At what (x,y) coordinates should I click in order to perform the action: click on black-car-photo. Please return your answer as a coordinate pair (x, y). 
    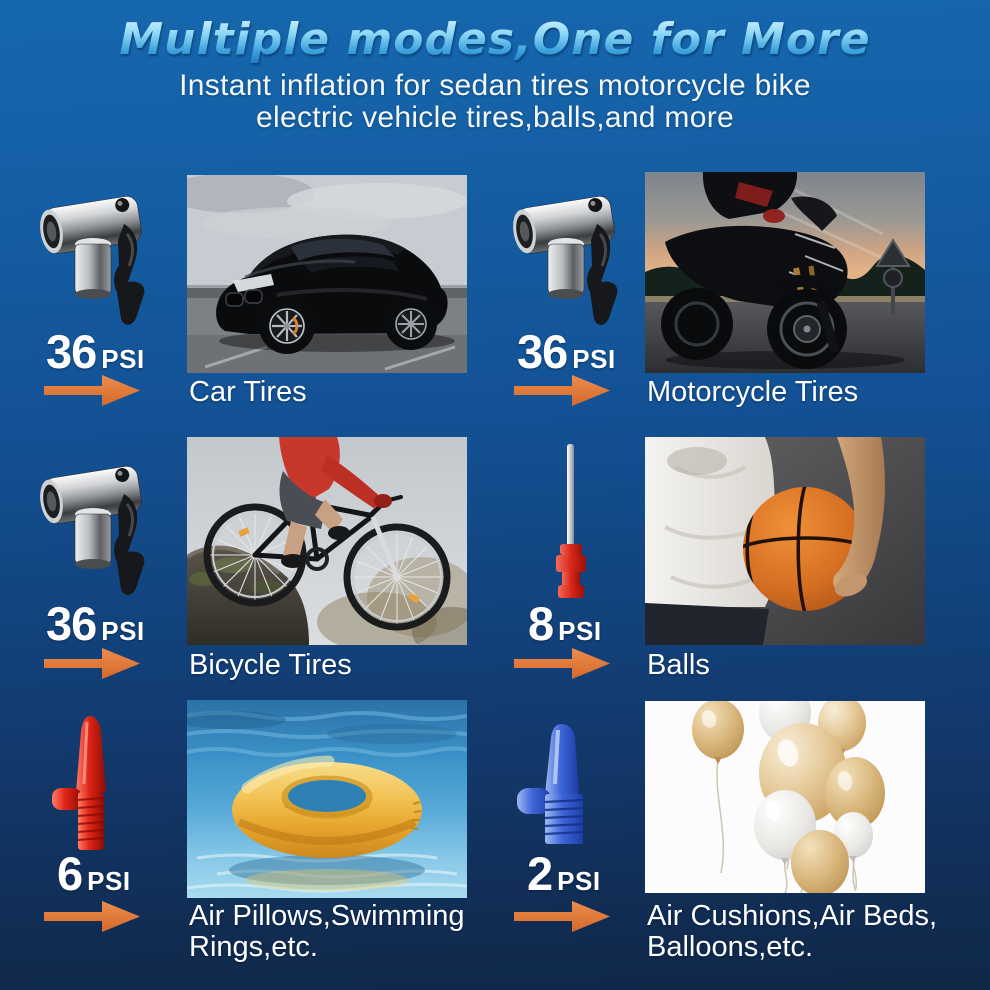
    Looking at the image, I should click on (327, 274).